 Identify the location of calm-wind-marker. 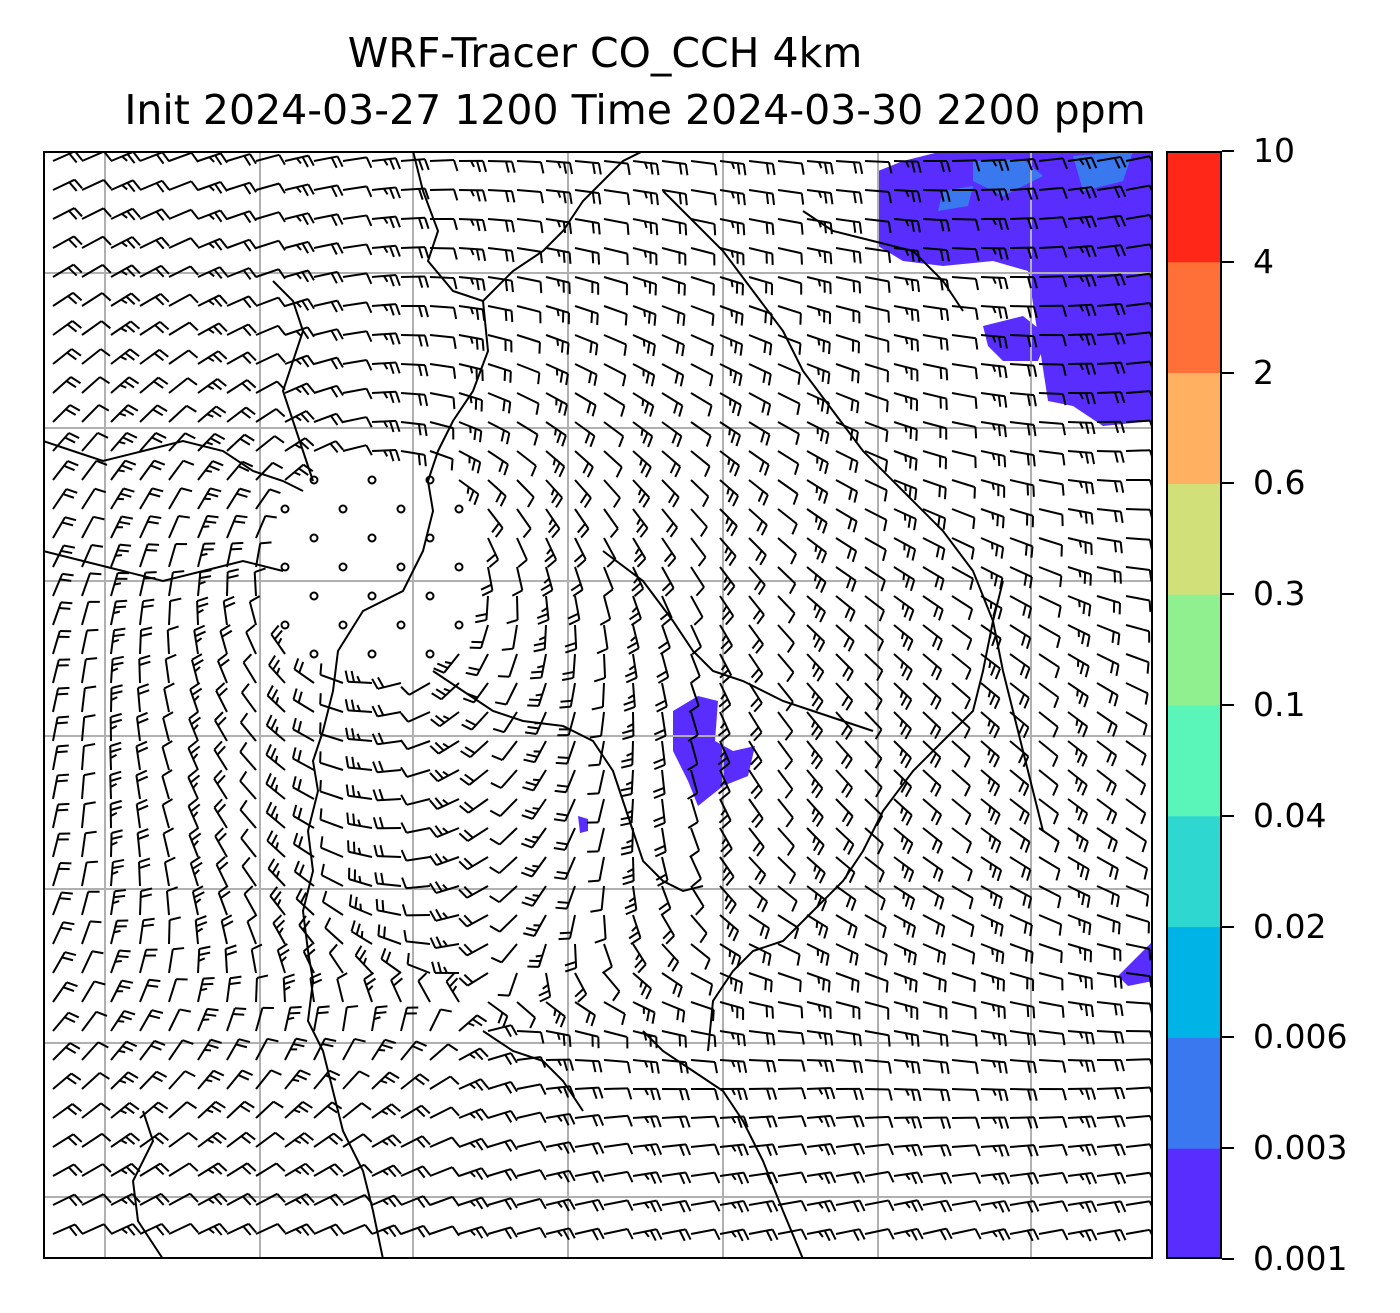
(343, 509).